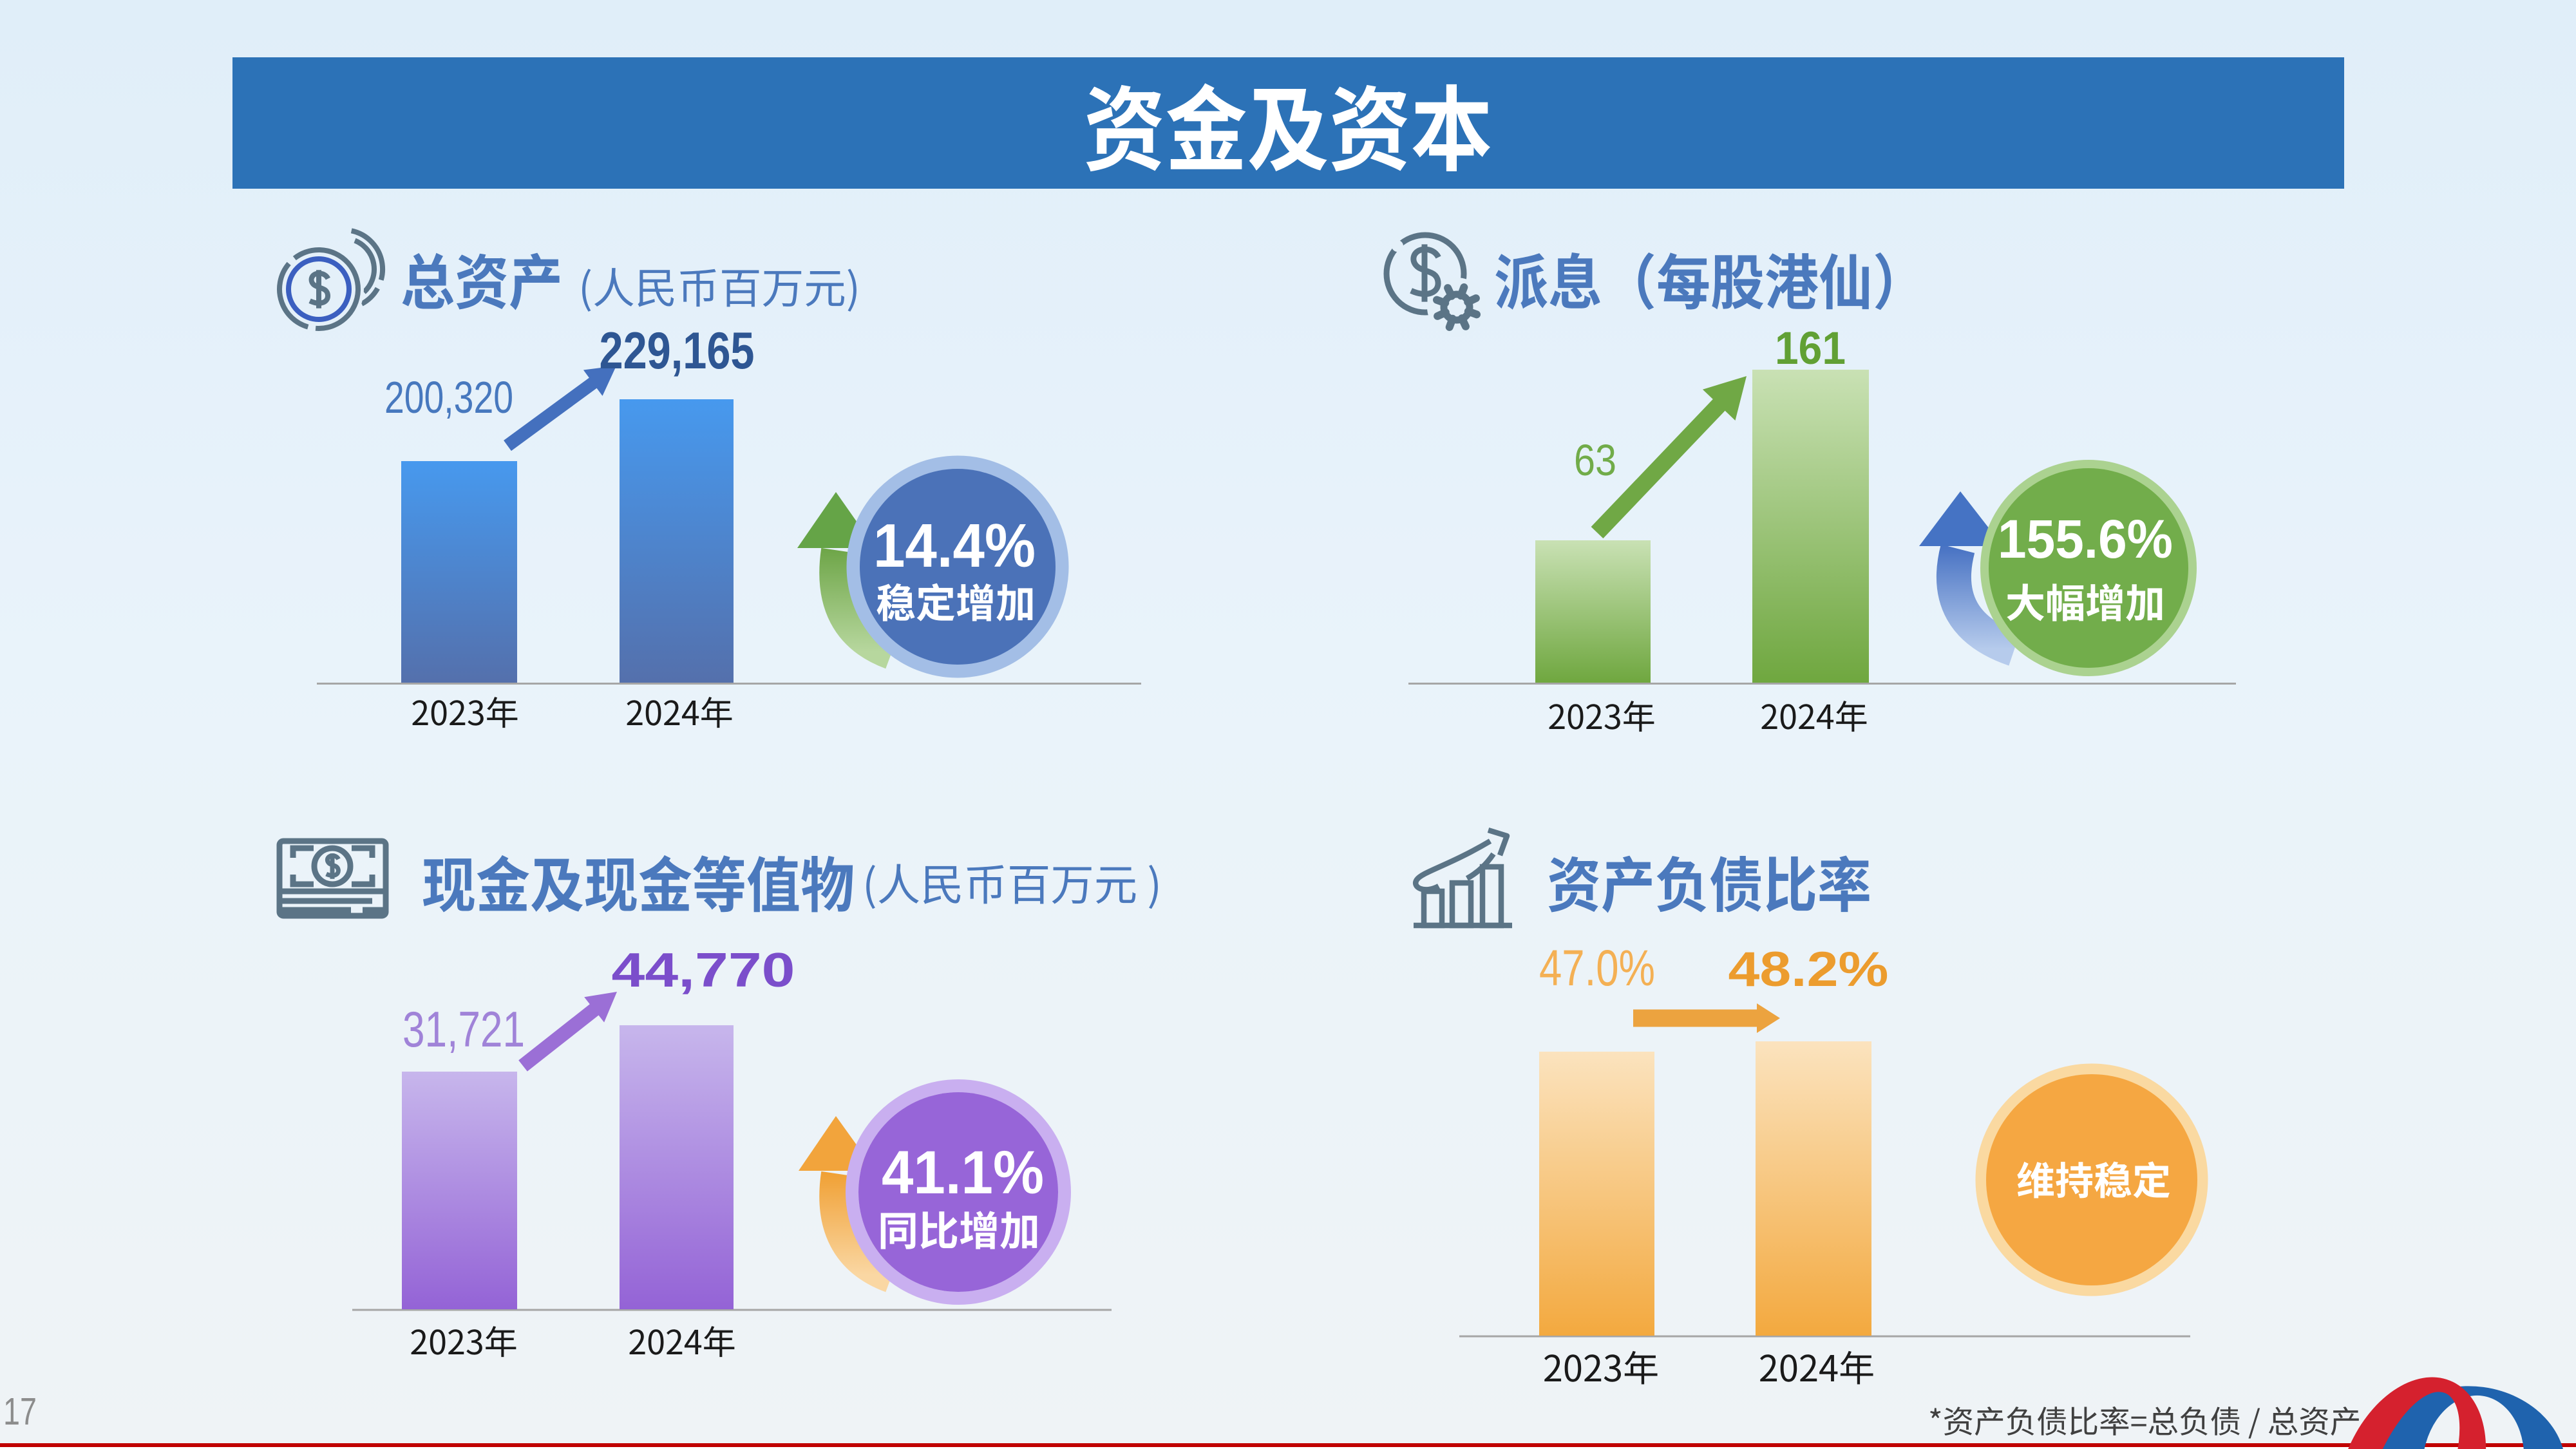  Describe the element at coordinates (1810, 349) in the screenshot. I see `svg-text: 161` at that location.